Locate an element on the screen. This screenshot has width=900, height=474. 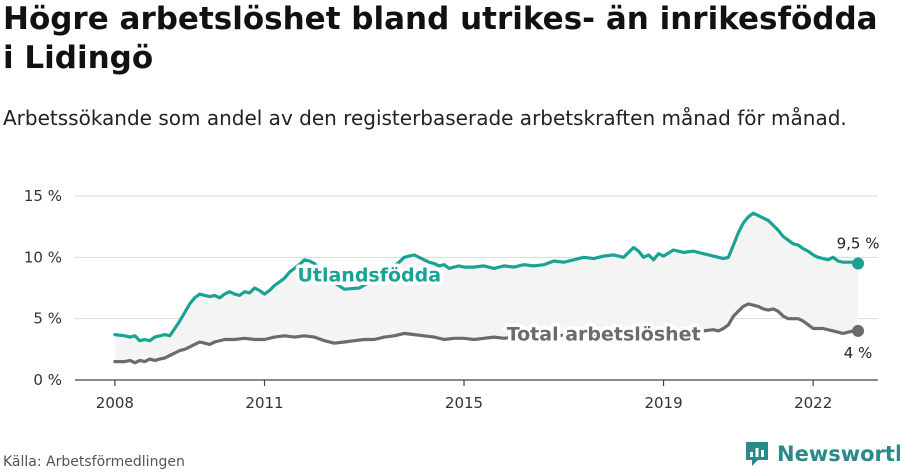
source-note: Källa: Arbetsförmedlingen is located at coordinates (94, 462).